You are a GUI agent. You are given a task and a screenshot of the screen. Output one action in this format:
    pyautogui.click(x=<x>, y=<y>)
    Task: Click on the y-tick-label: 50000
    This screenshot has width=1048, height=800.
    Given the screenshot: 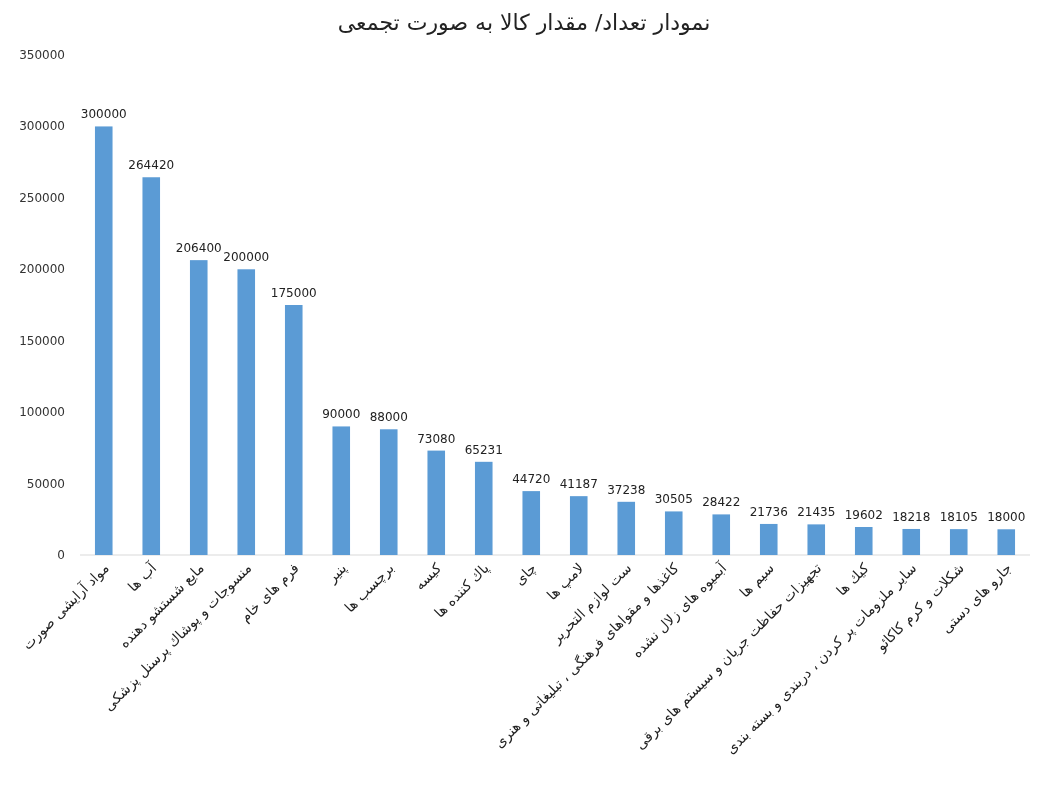 What is the action you would take?
    pyautogui.click(x=45, y=483)
    